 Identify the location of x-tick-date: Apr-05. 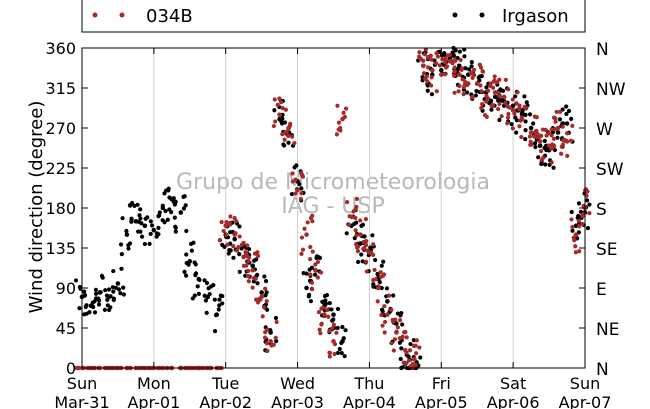
(441, 401).